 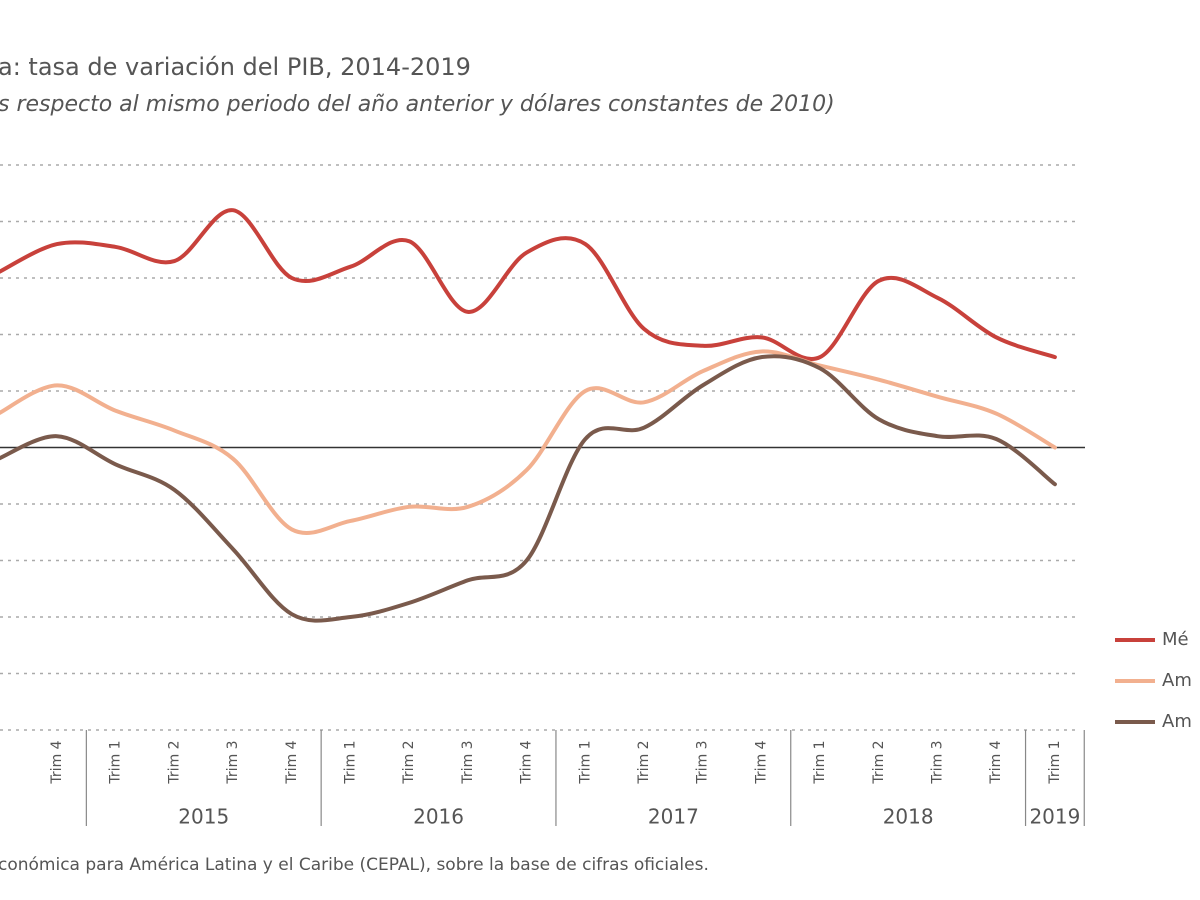 I want to click on legend-label: Mé, so click(x=1175, y=639).